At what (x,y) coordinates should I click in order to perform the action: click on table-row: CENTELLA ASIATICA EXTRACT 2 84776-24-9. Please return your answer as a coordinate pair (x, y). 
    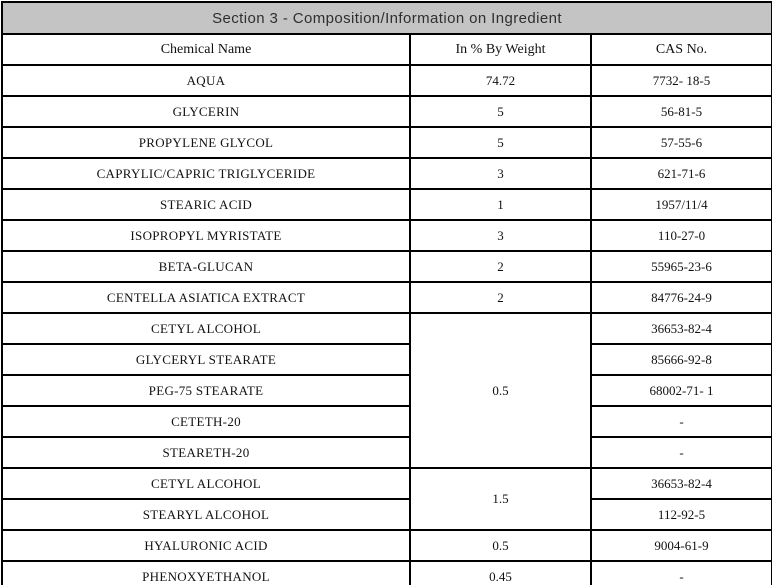
    Looking at the image, I should click on (386, 297).